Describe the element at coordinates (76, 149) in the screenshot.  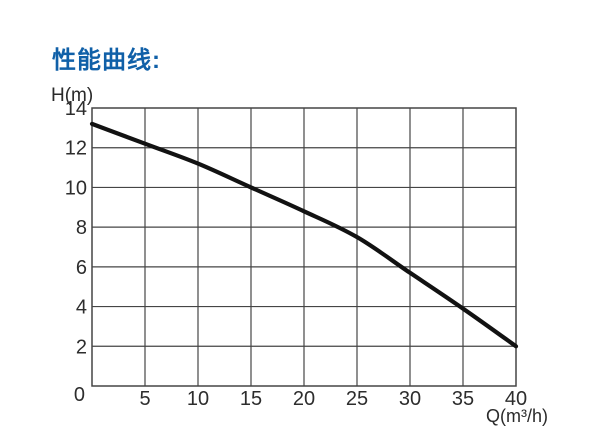
I see `y-tick-label: 12` at that location.